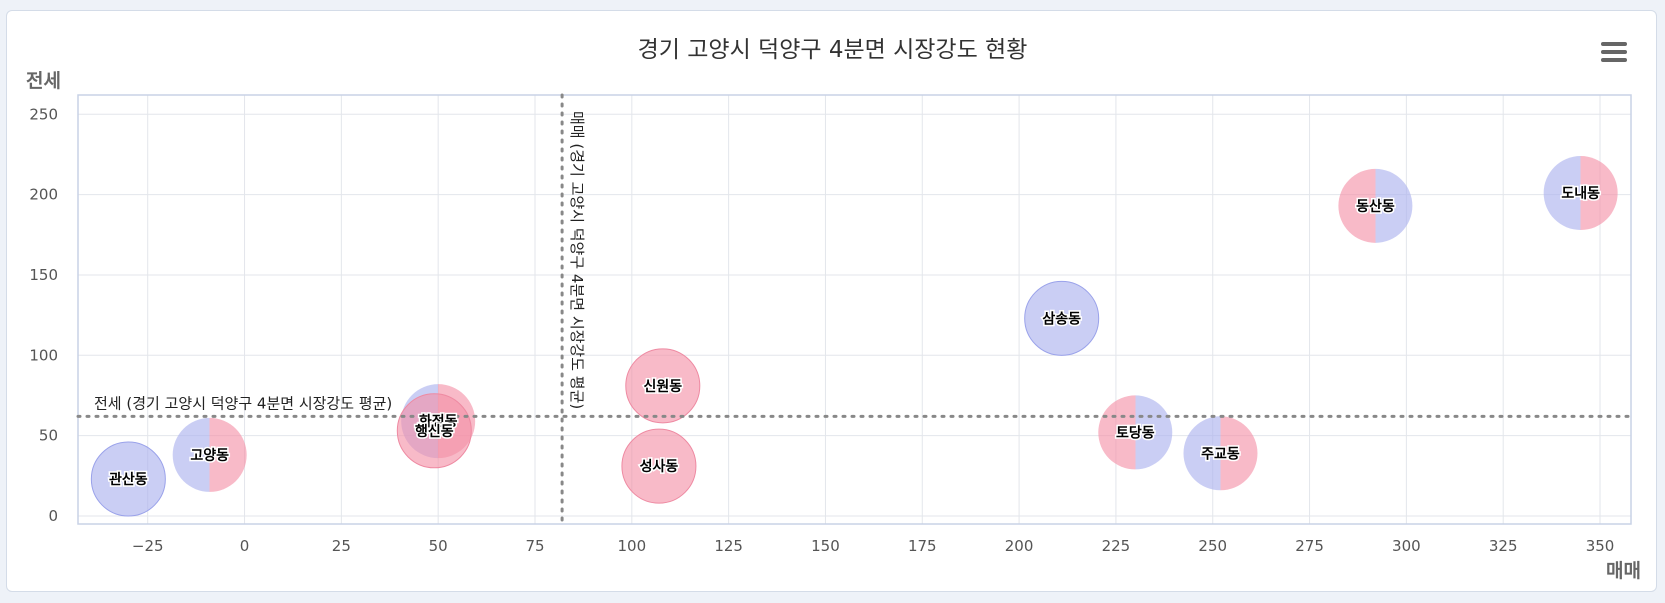 The height and width of the screenshot is (603, 1665). Describe the element at coordinates (1614, 53) in the screenshot. I see `hamburger-menu-icon` at that location.